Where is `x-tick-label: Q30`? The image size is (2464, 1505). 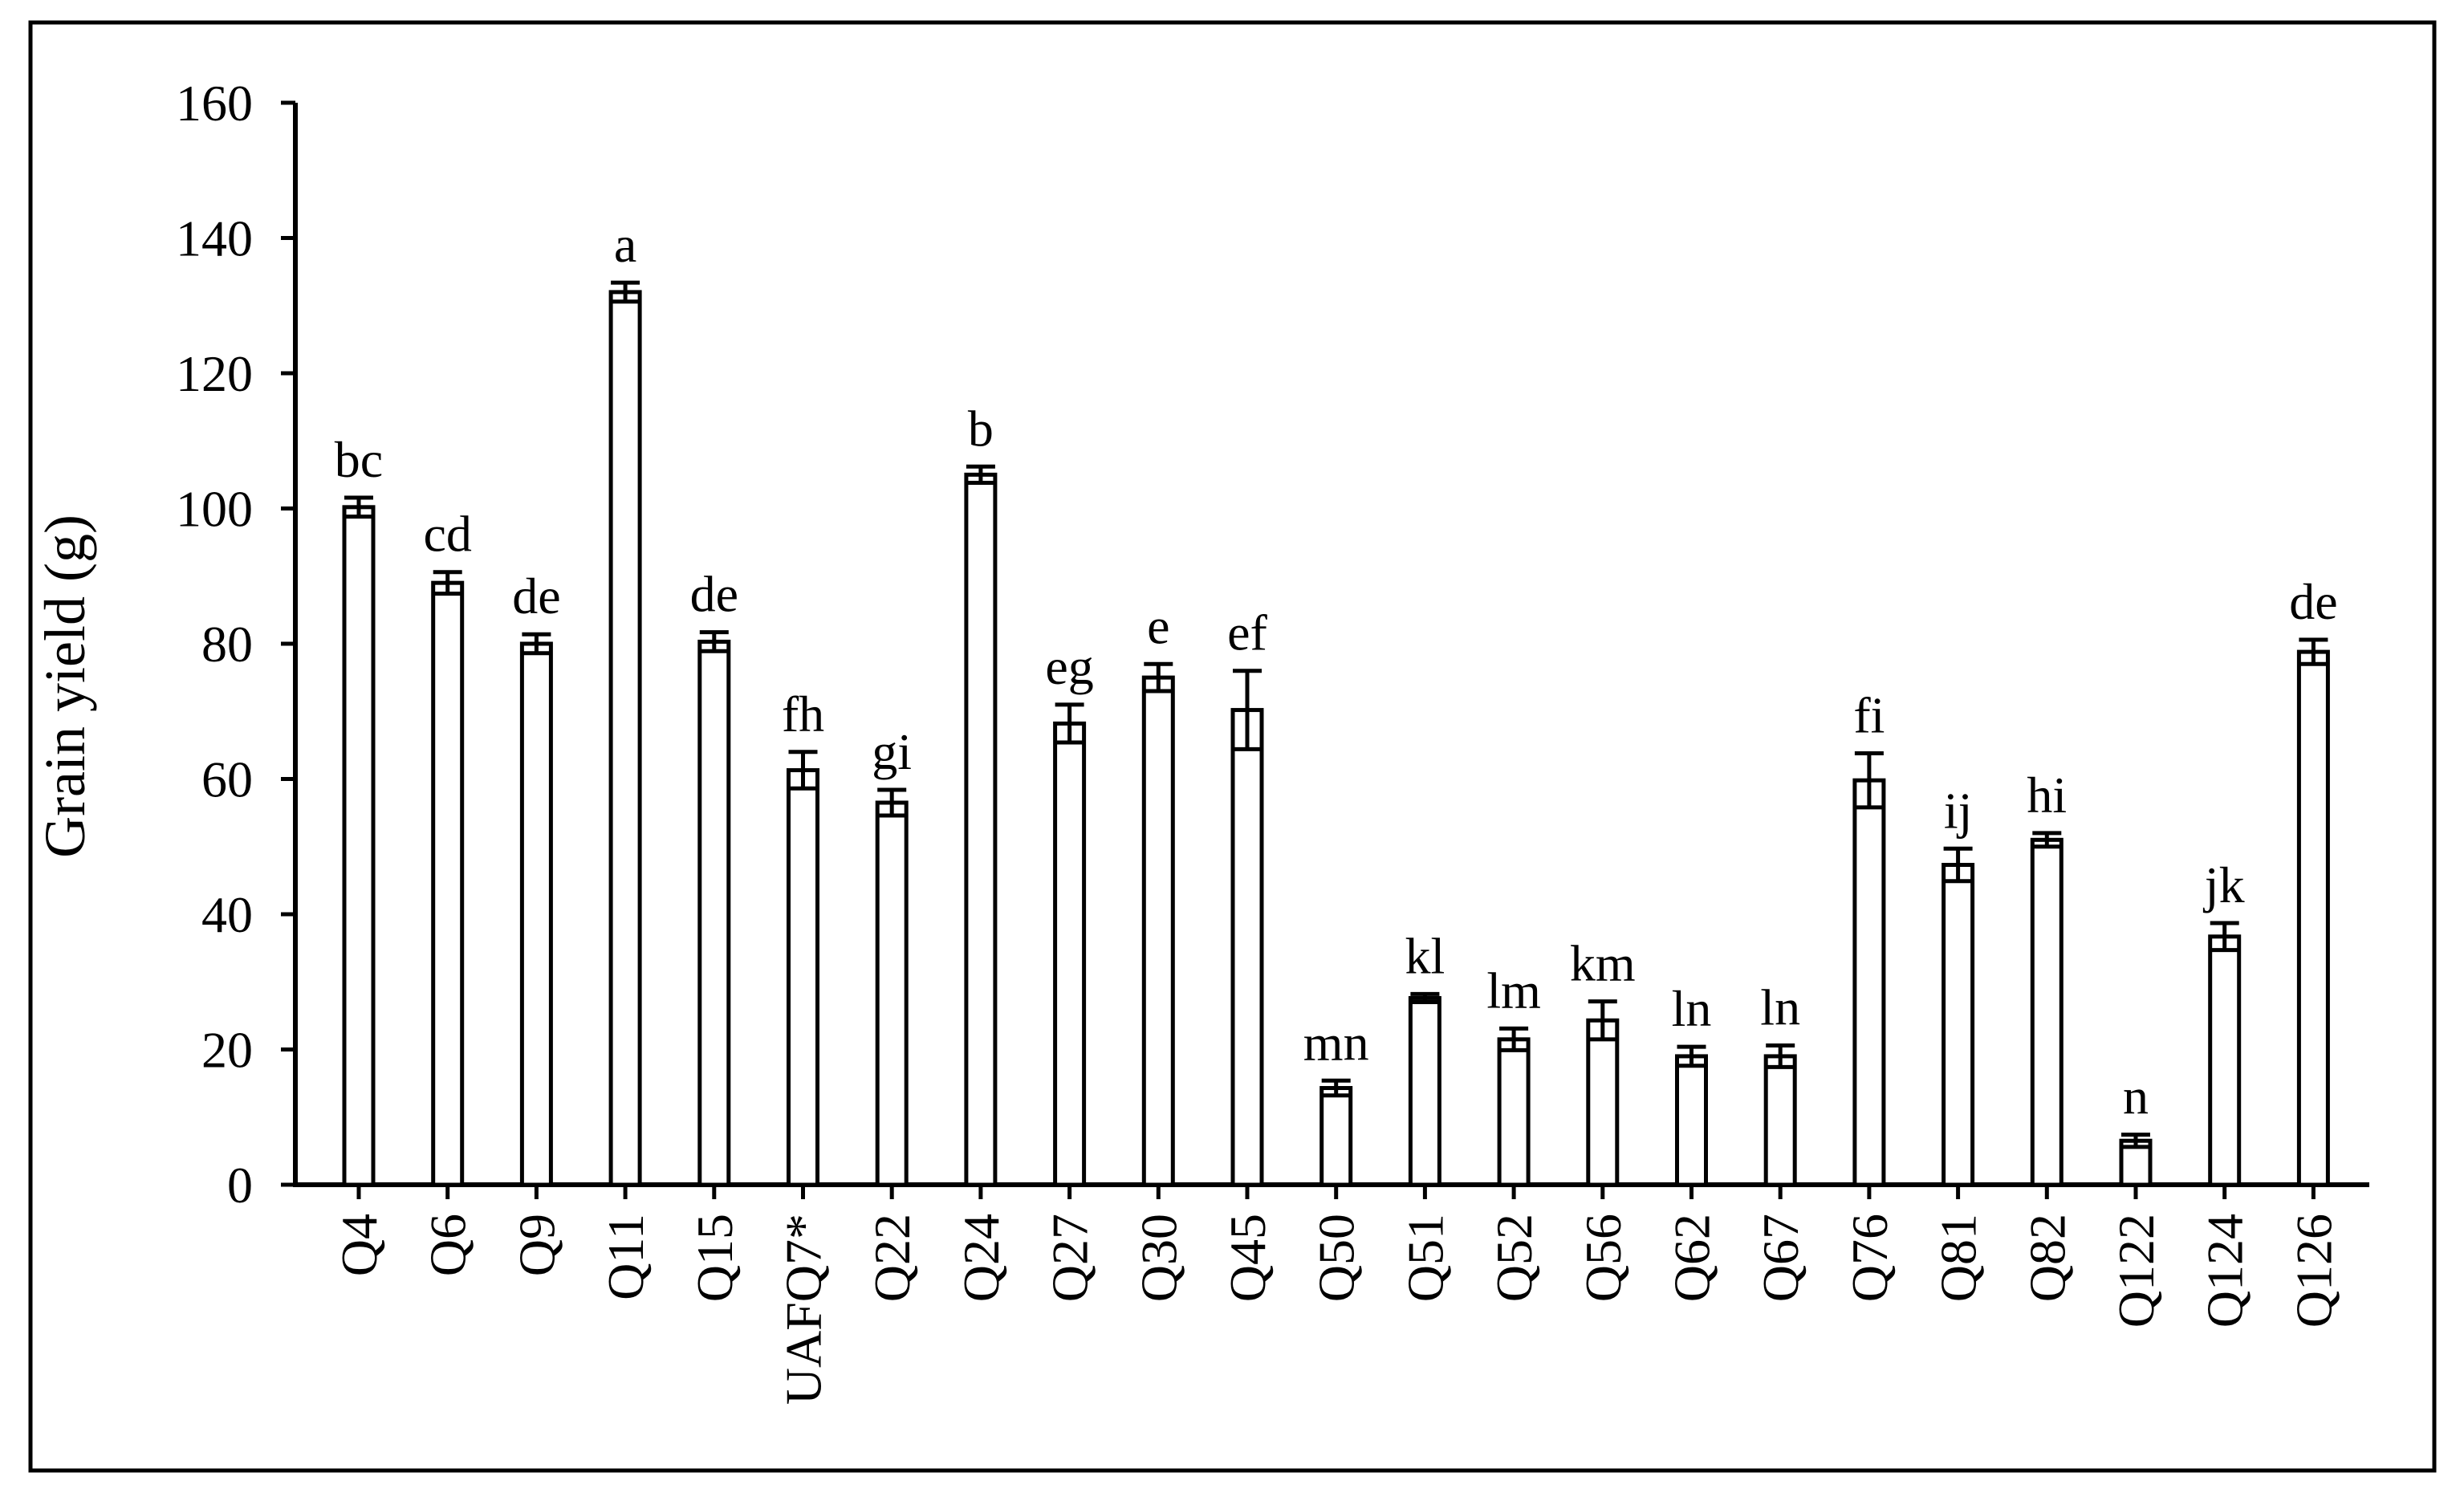
x-tick-label: Q30 is located at coordinates (1158, 1258).